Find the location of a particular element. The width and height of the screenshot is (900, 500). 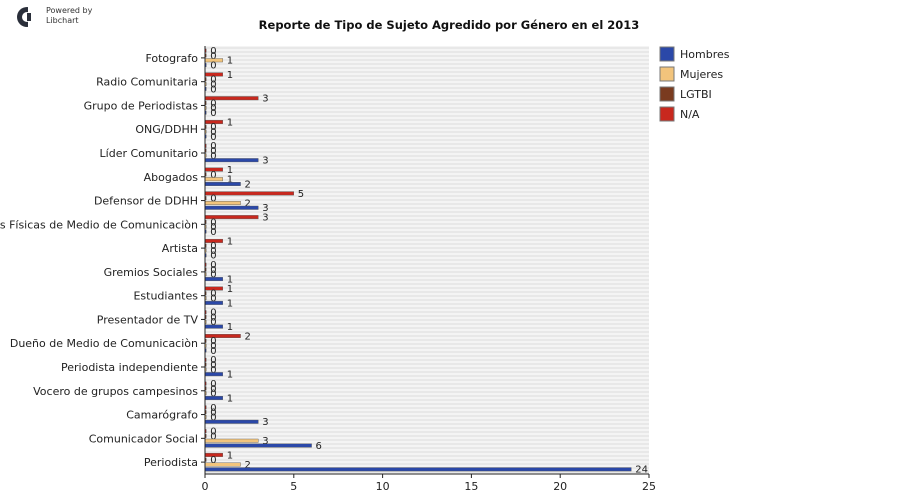

x-tick-label: 5 is located at coordinates (293, 486).